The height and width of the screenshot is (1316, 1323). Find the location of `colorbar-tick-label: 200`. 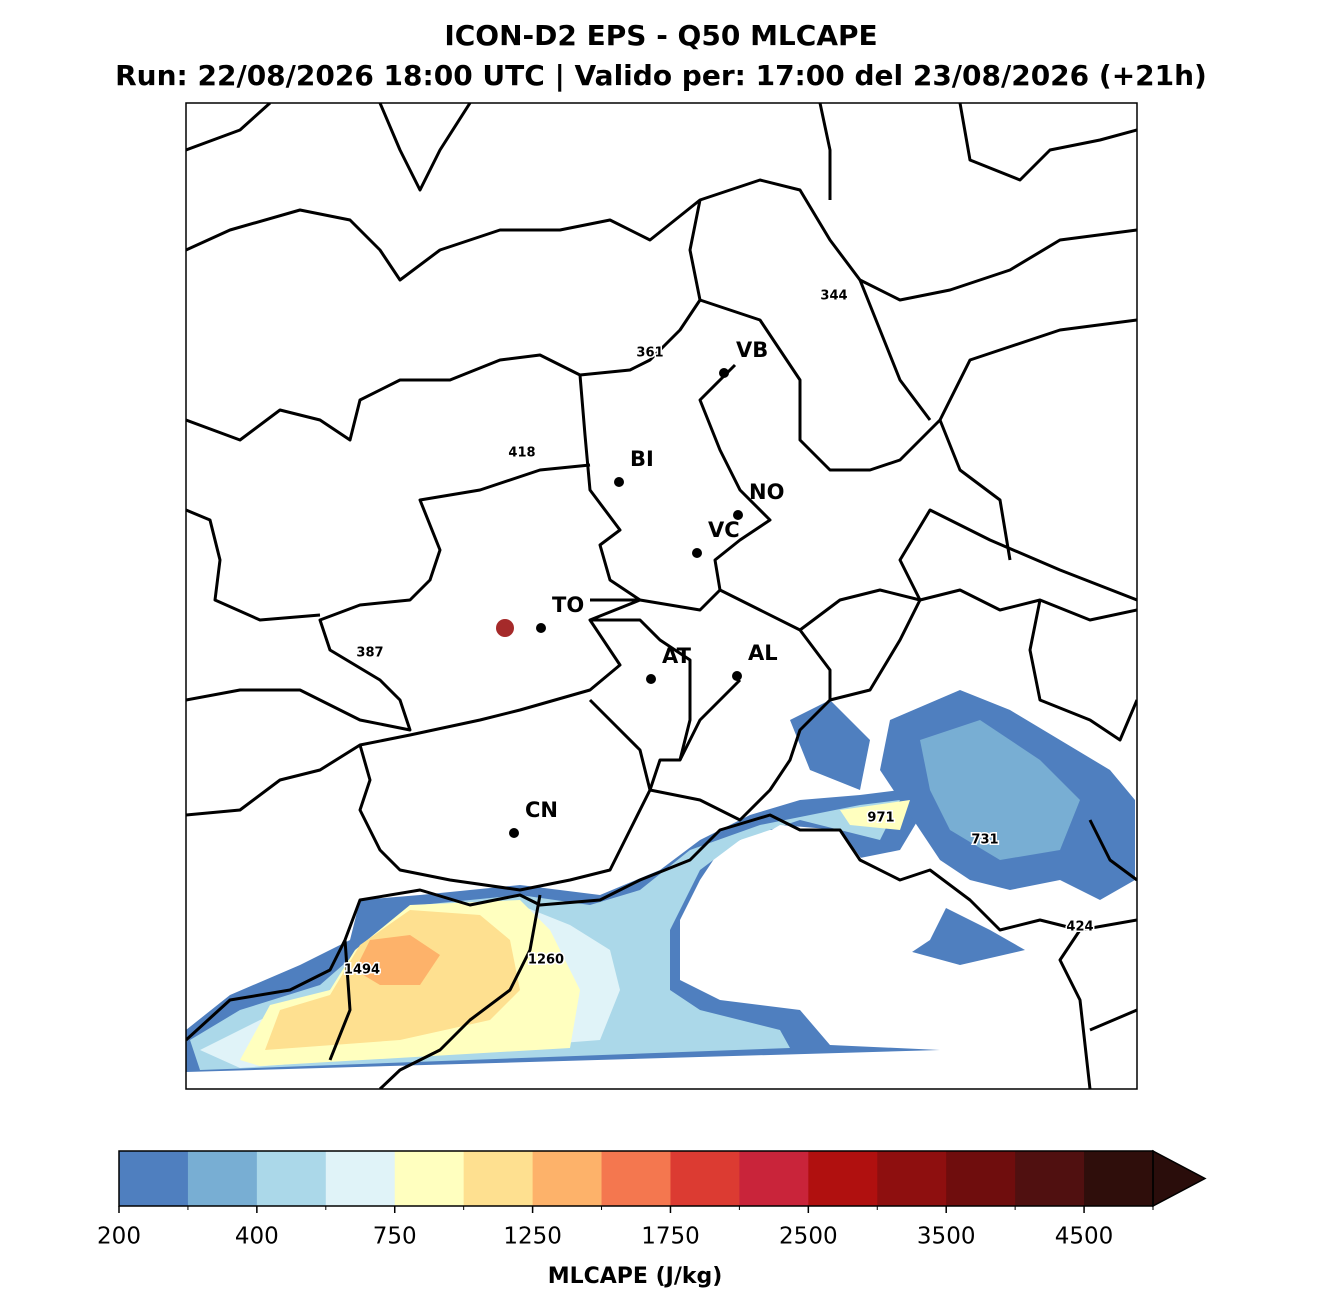

colorbar-tick-label: 200 is located at coordinates (119, 1237).